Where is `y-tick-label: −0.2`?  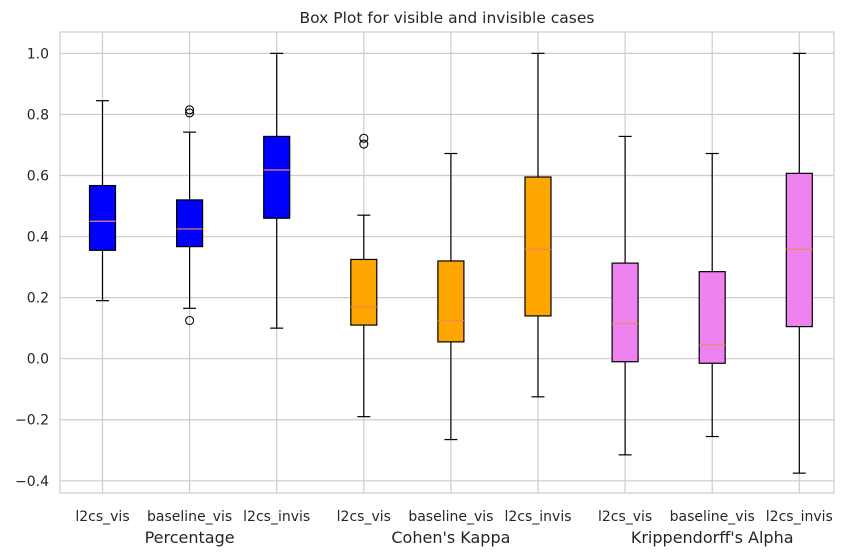
y-tick-label: −0.2 is located at coordinates (32, 421).